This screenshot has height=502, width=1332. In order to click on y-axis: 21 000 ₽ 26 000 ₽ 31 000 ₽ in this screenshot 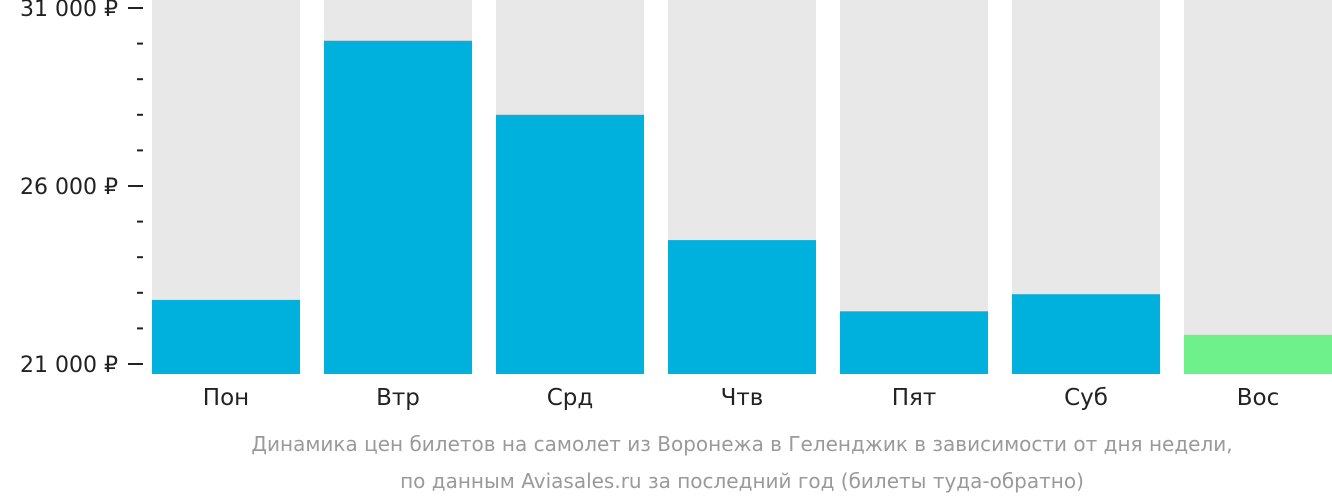, I will do `click(81, 189)`.